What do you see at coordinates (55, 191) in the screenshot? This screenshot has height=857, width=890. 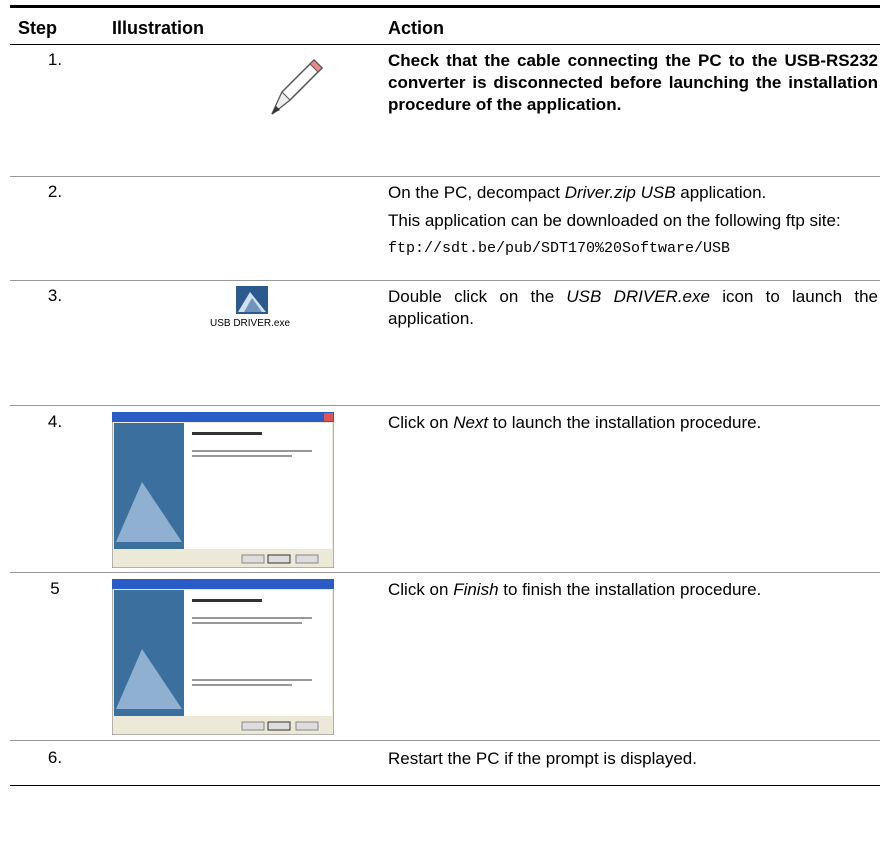 I see `step-number: 2.` at bounding box center [55, 191].